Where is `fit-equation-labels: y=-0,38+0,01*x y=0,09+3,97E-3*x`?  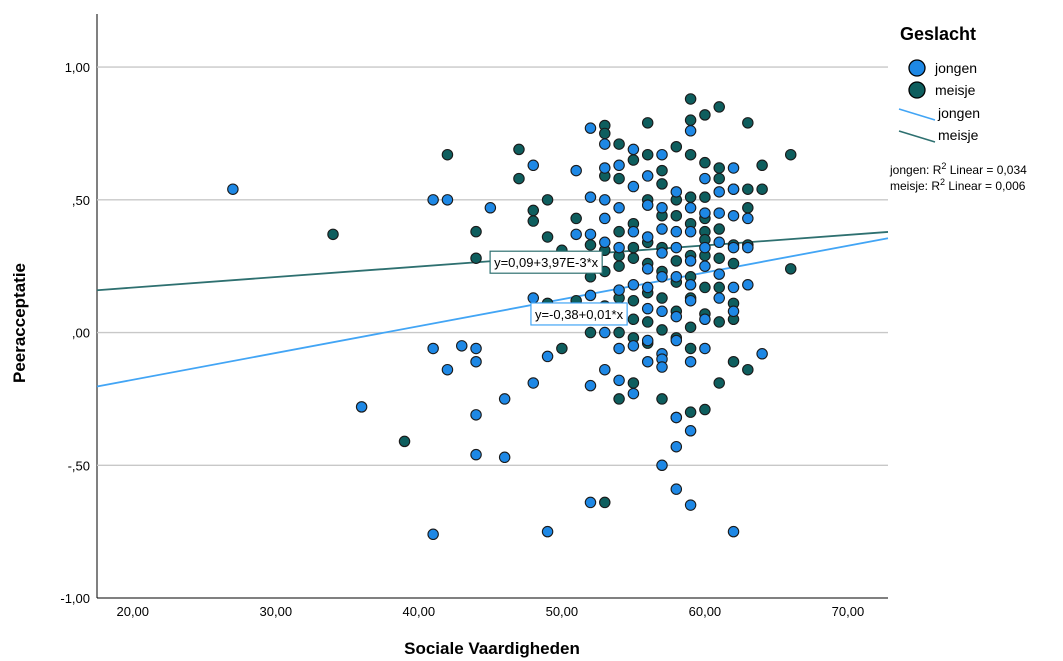 fit-equation-labels: y=-0,38+0,01*x y=0,09+3,97E-3*x is located at coordinates (558, 288).